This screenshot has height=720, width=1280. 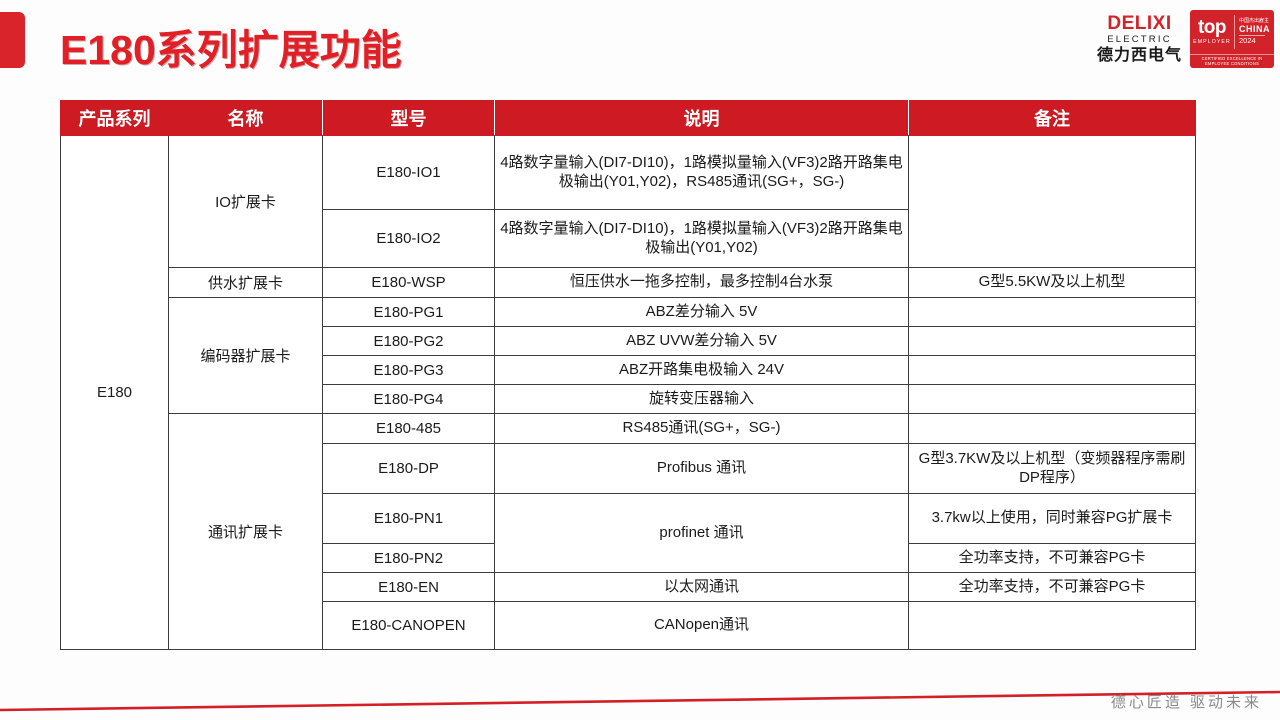 What do you see at coordinates (408, 341) in the screenshot?
I see `cell-model: E180-PG2` at bounding box center [408, 341].